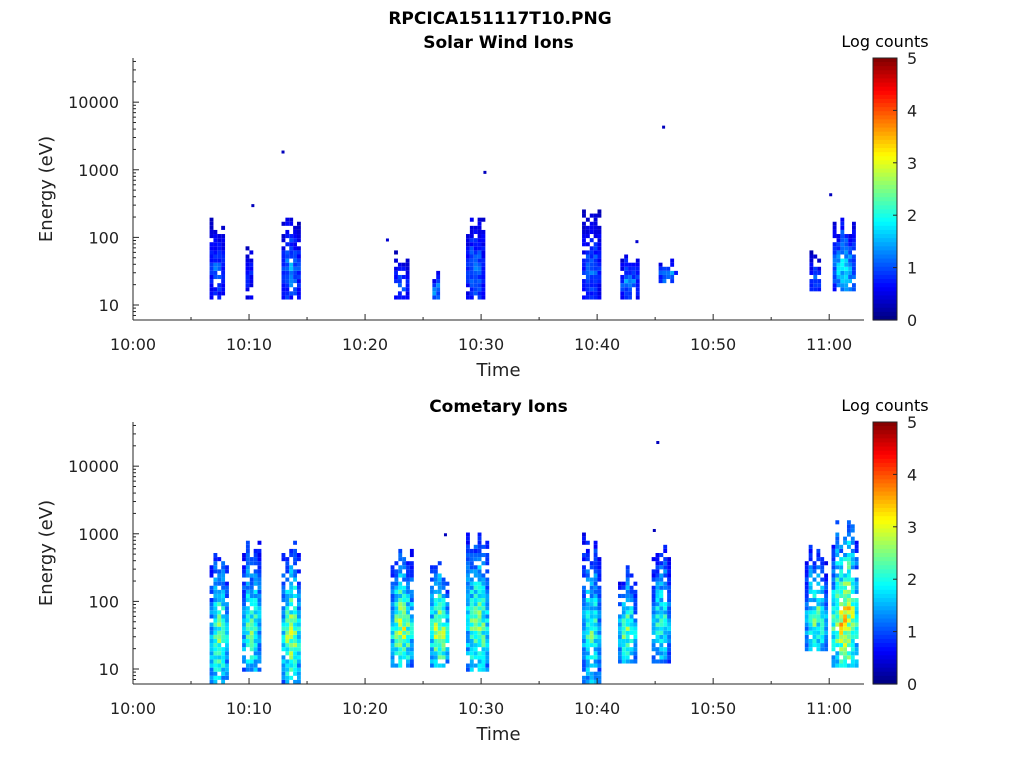 The height and width of the screenshot is (768, 1024). Describe the element at coordinates (497, 734) in the screenshot. I see `x-axis-label: Time` at that location.